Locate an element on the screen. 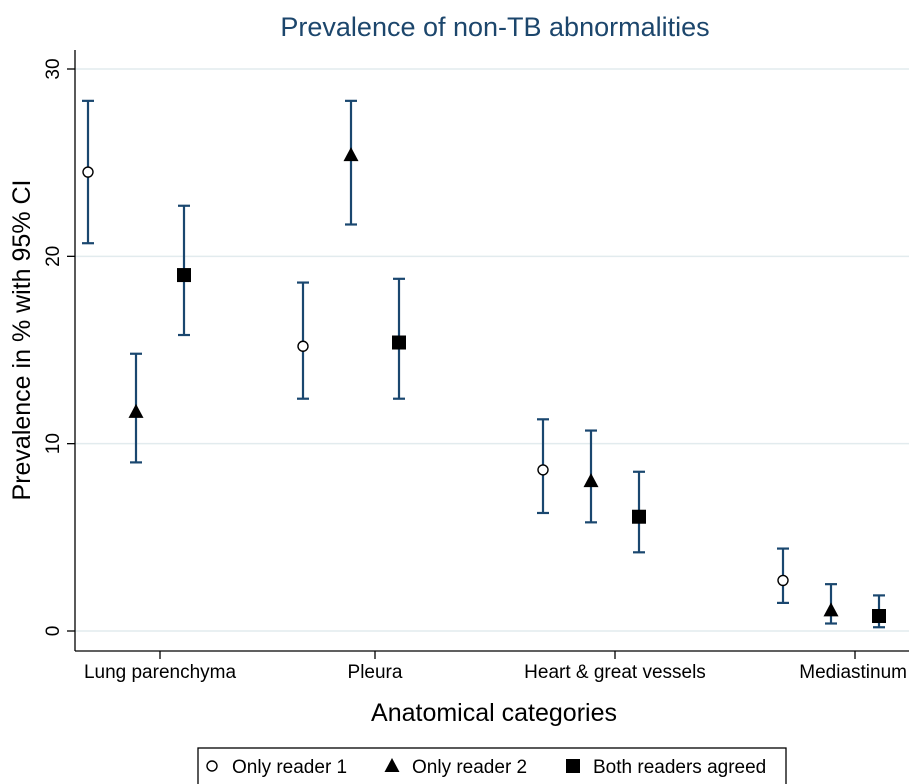 This screenshot has width=909, height=784. legend-label: Only reader 2 is located at coordinates (469, 767).